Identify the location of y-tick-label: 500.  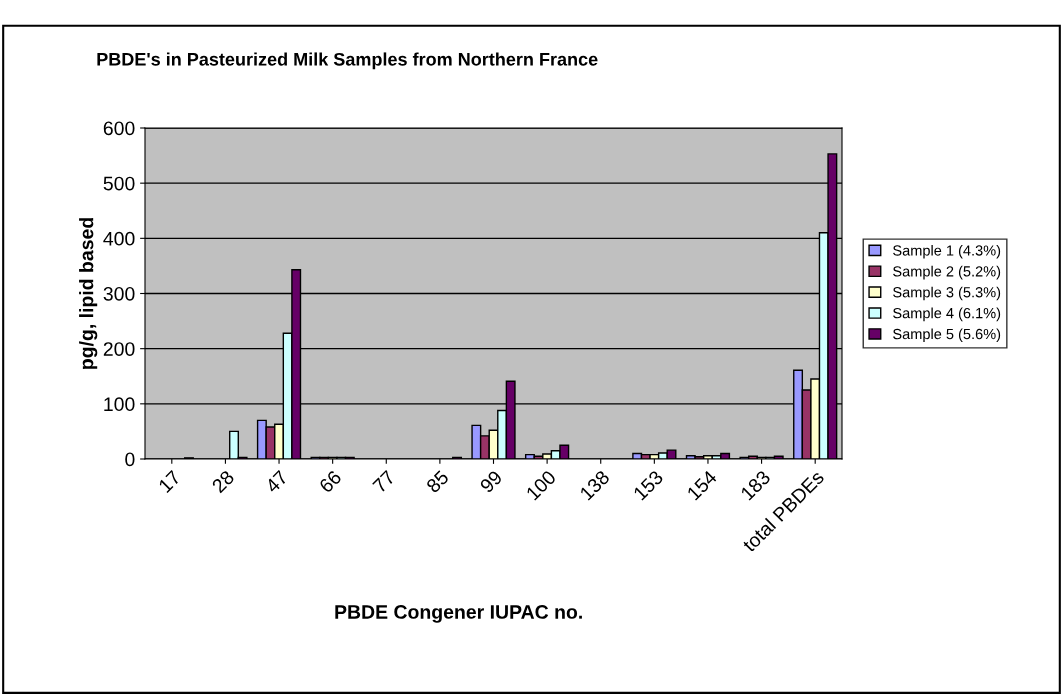
(119, 183).